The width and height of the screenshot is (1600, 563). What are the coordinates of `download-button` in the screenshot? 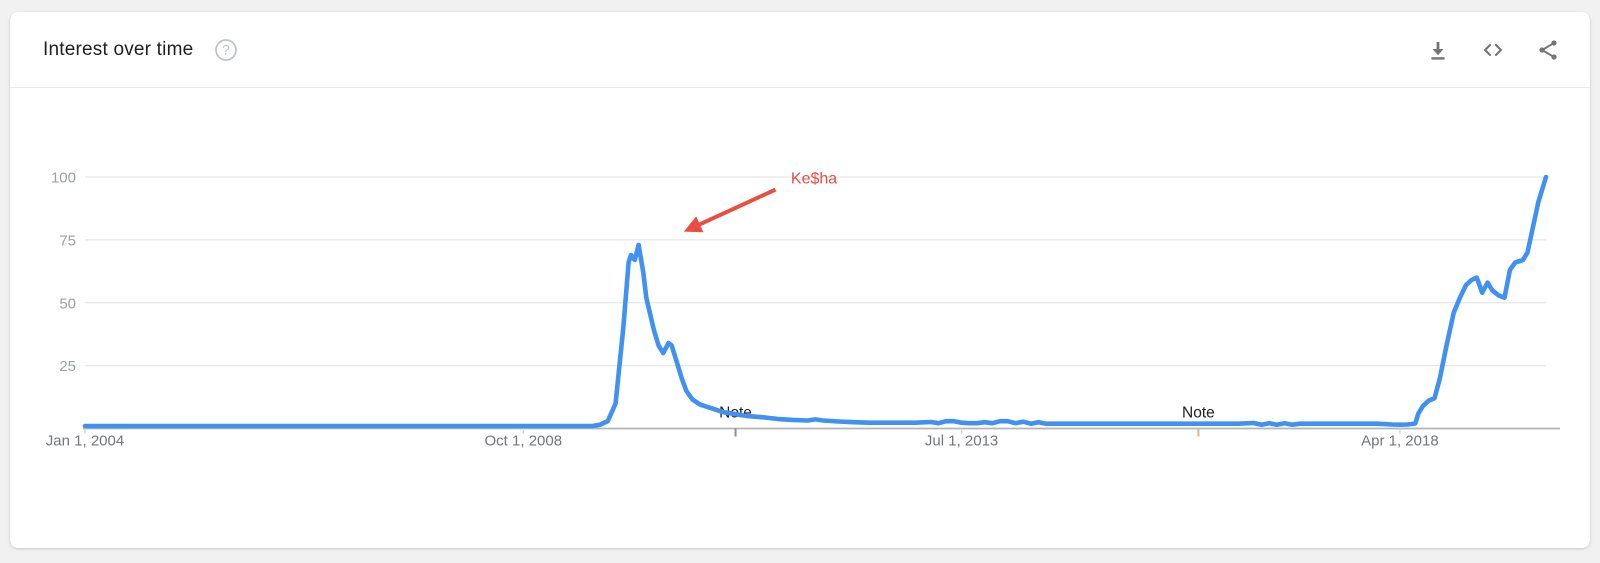 It's located at (1438, 50).